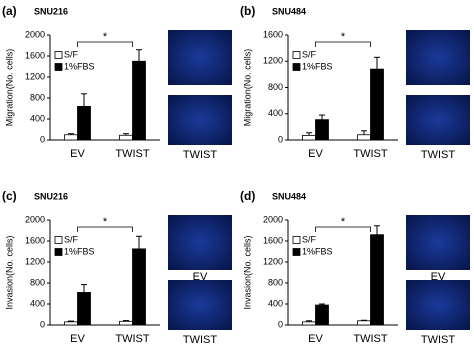 This screenshot has width=474, height=355. I want to click on panel-label: (b), so click(247, 11).